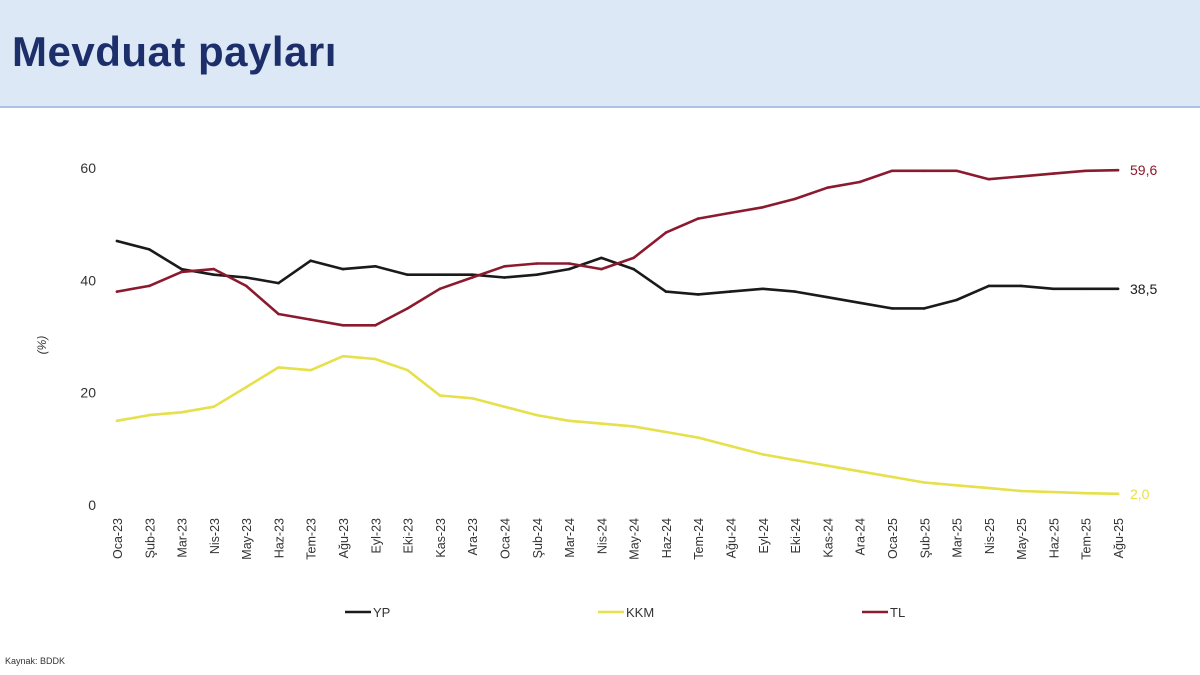 This screenshot has height=675, width=1200. What do you see at coordinates (88, 280) in the screenshot?
I see `y-tick-label: 40` at bounding box center [88, 280].